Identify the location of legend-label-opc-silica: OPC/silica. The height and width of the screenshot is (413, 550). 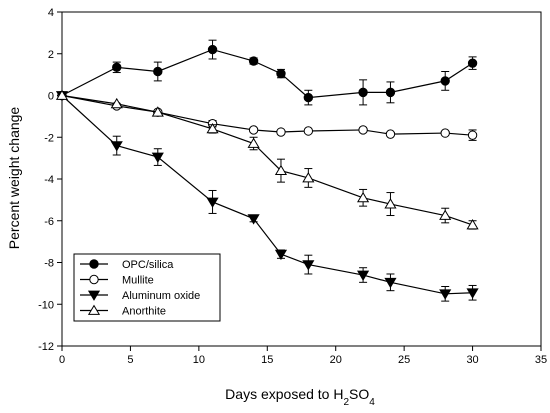
(148, 265).